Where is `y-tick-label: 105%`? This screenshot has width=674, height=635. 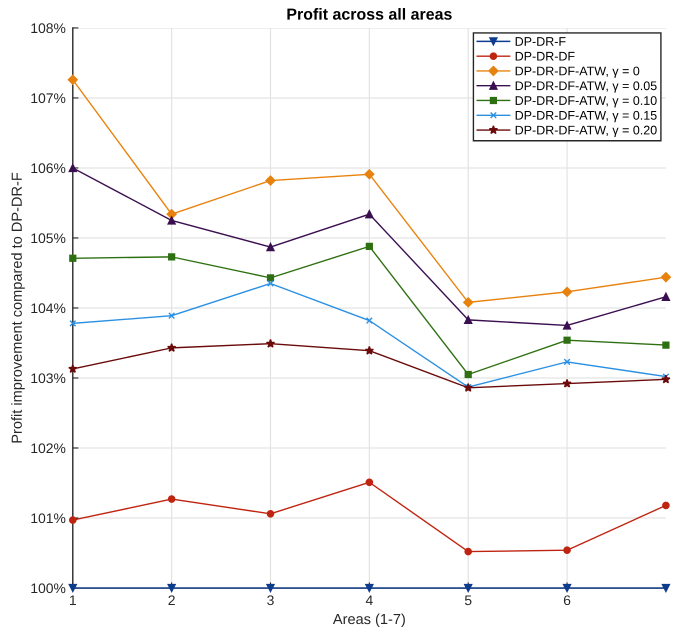
y-tick-label: 105% is located at coordinates (48, 238).